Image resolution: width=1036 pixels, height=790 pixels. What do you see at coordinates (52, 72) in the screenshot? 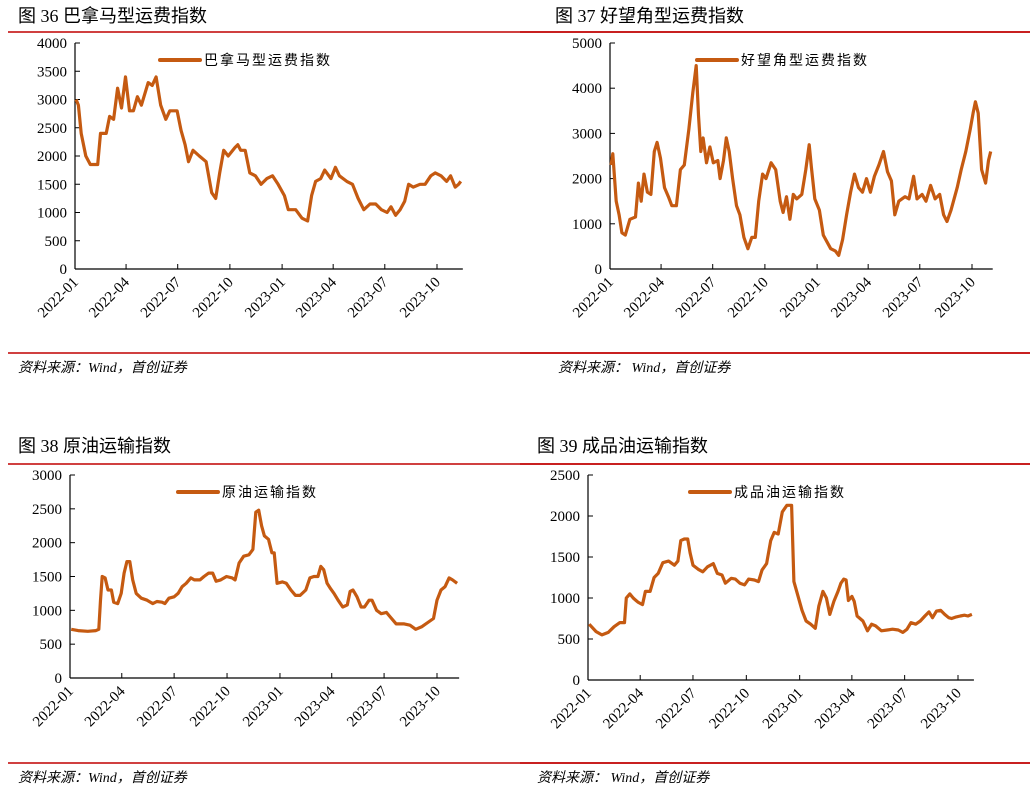
I see `y-tick-label: 3500` at bounding box center [52, 72].